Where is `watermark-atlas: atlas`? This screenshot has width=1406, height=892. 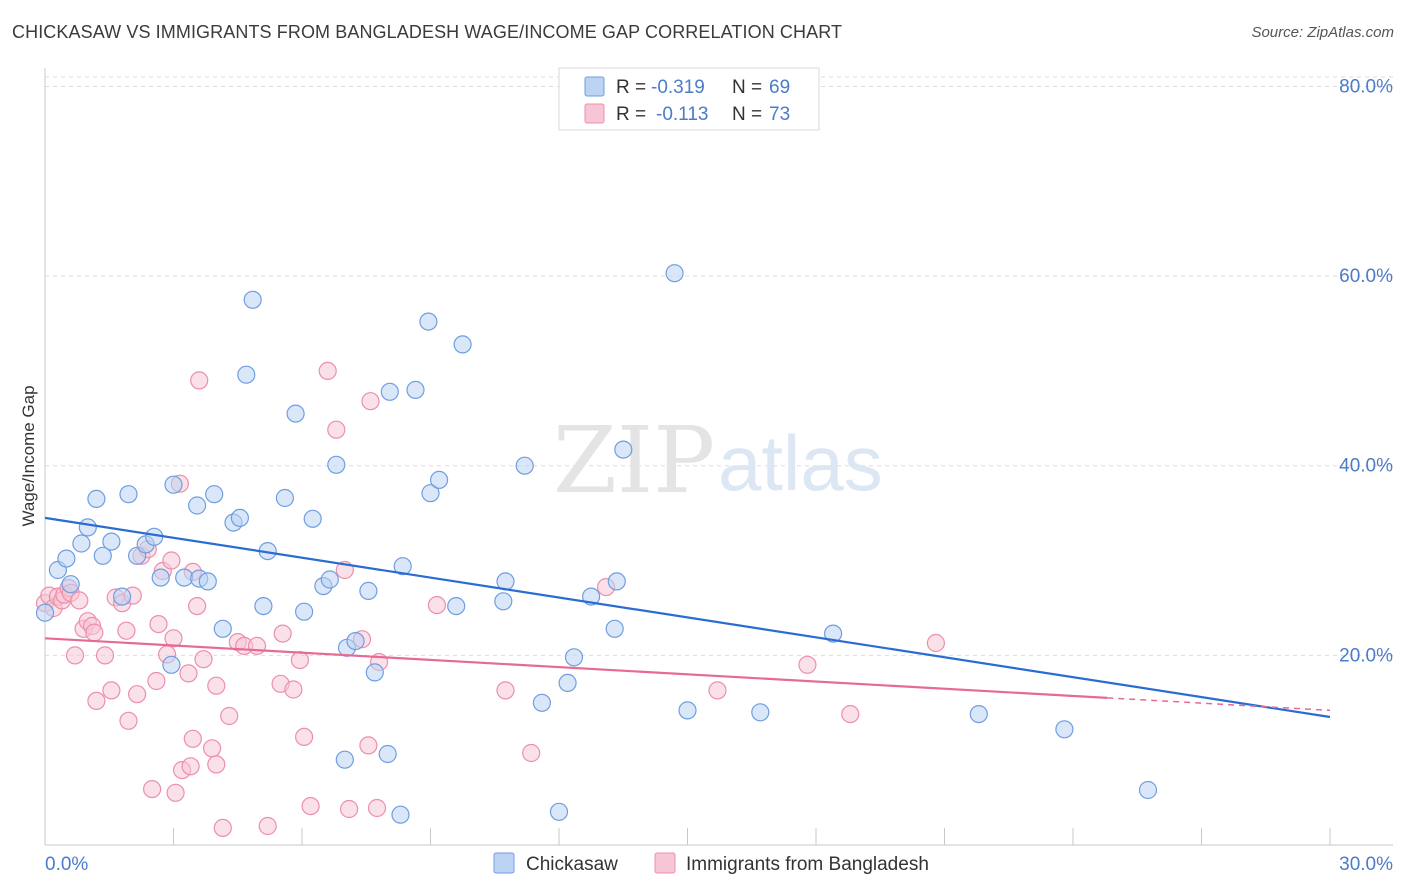
watermark-atlas: atlas is located at coordinates (800, 463).